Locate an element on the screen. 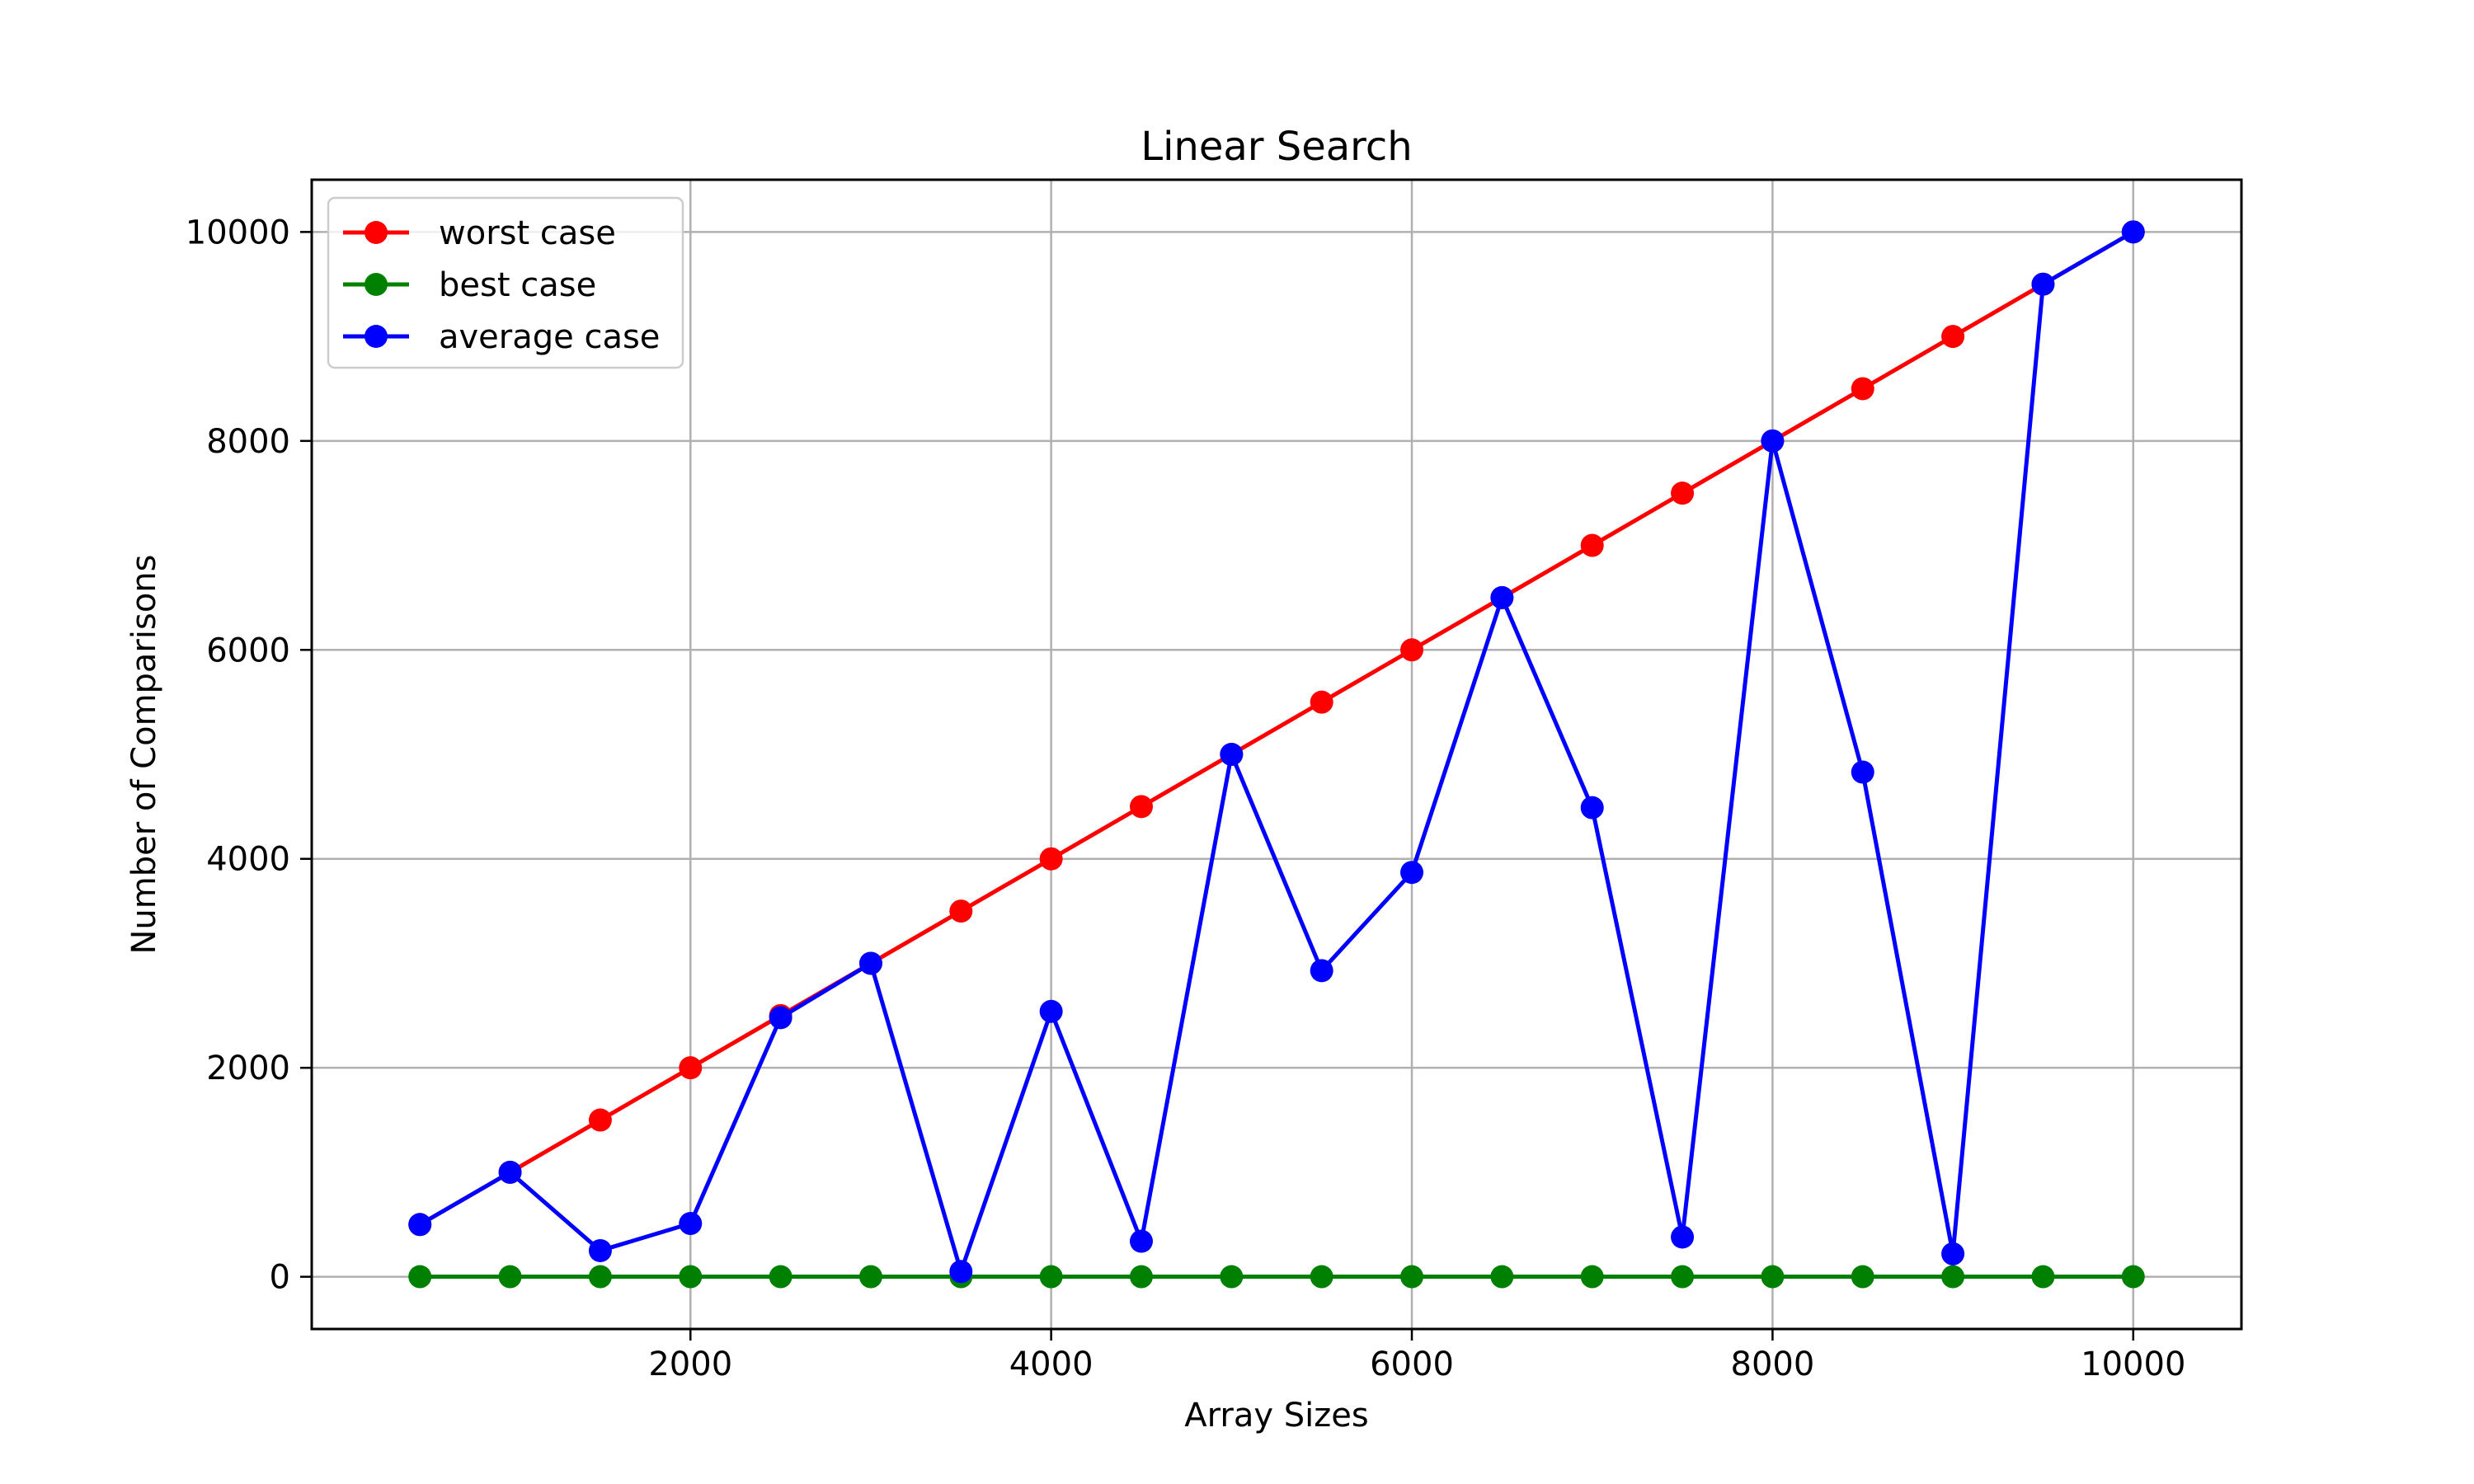  x-tick-label: 4000 is located at coordinates (1051, 1364).